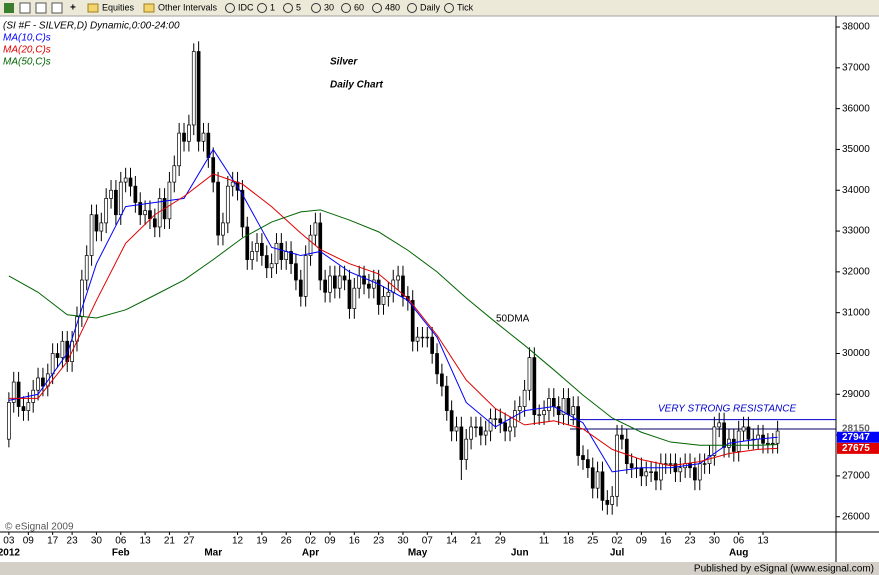  I want to click on copyright: © eSignal 2009, so click(39, 527).